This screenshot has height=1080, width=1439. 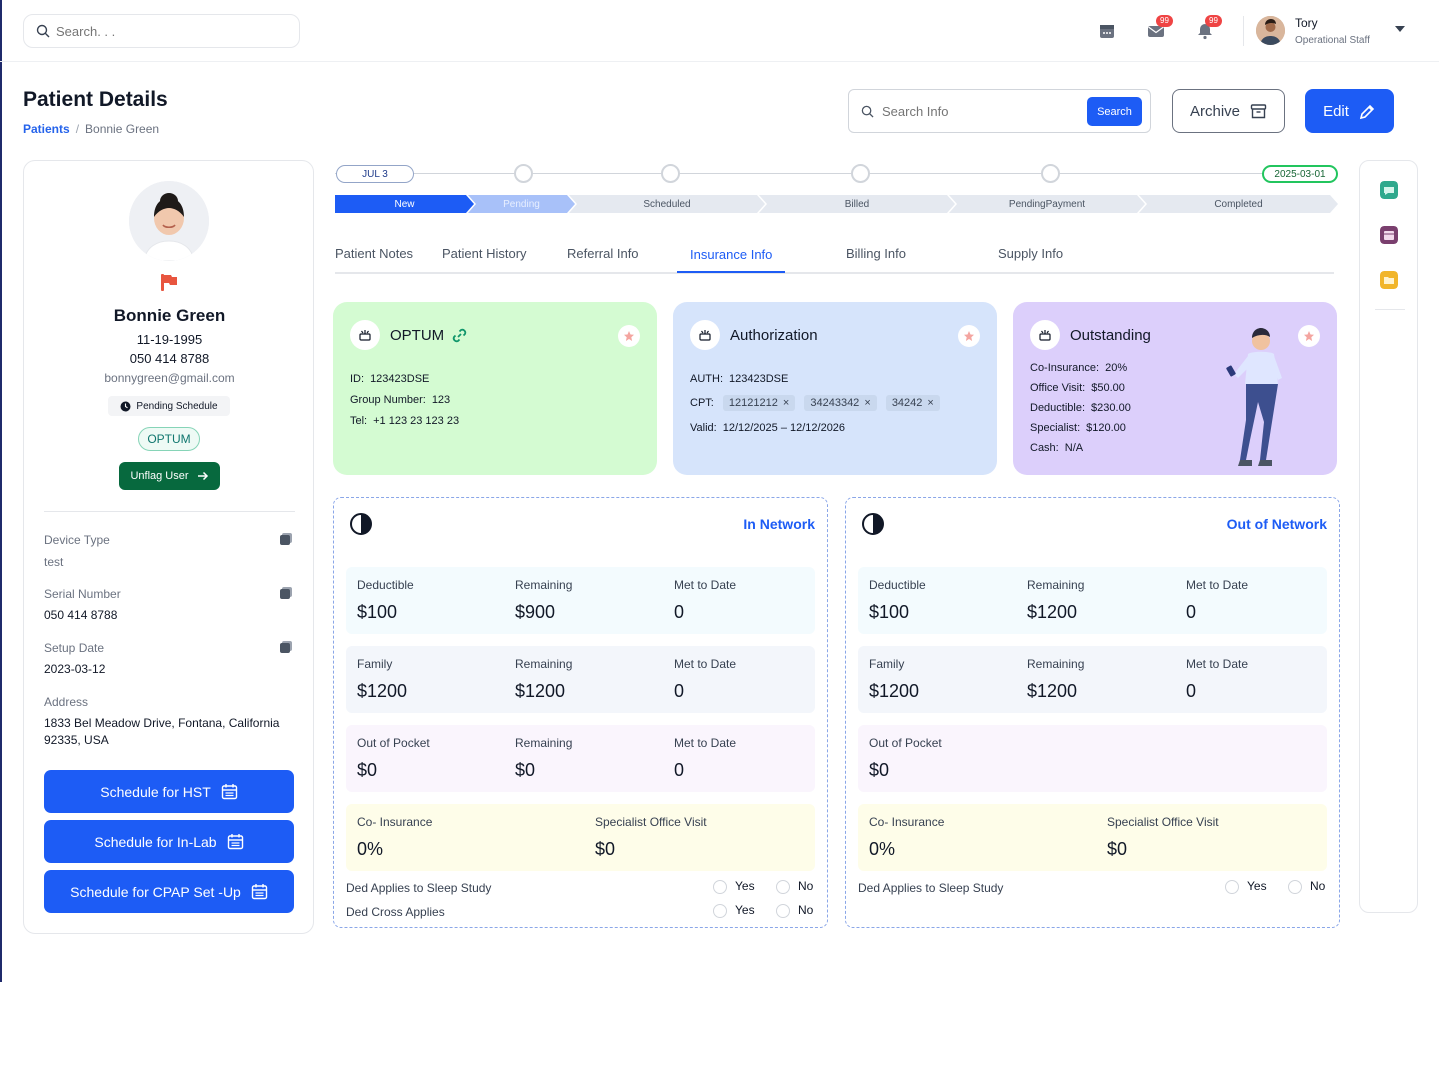 What do you see at coordinates (603, 253) in the screenshot?
I see `tab-referral-info: Referral Info` at bounding box center [603, 253].